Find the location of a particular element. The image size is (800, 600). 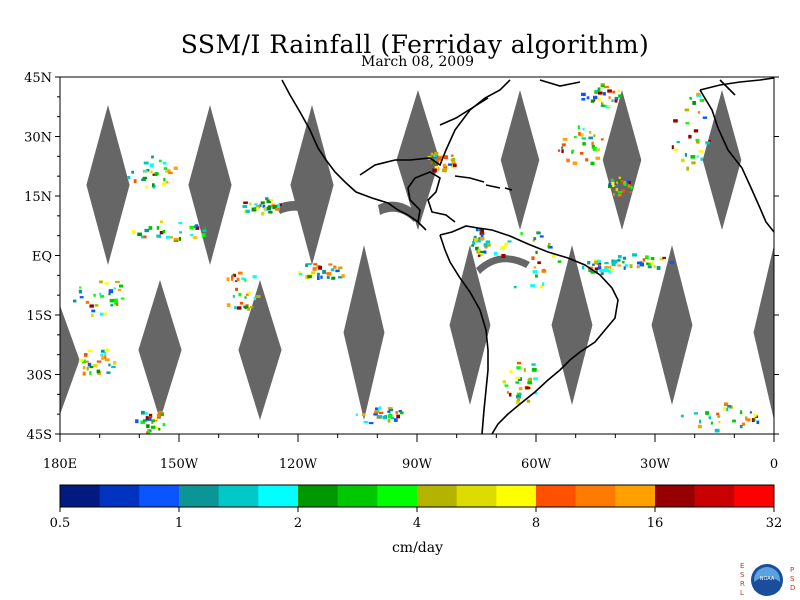

colorbar-tick-label: 1 is located at coordinates (179, 523).